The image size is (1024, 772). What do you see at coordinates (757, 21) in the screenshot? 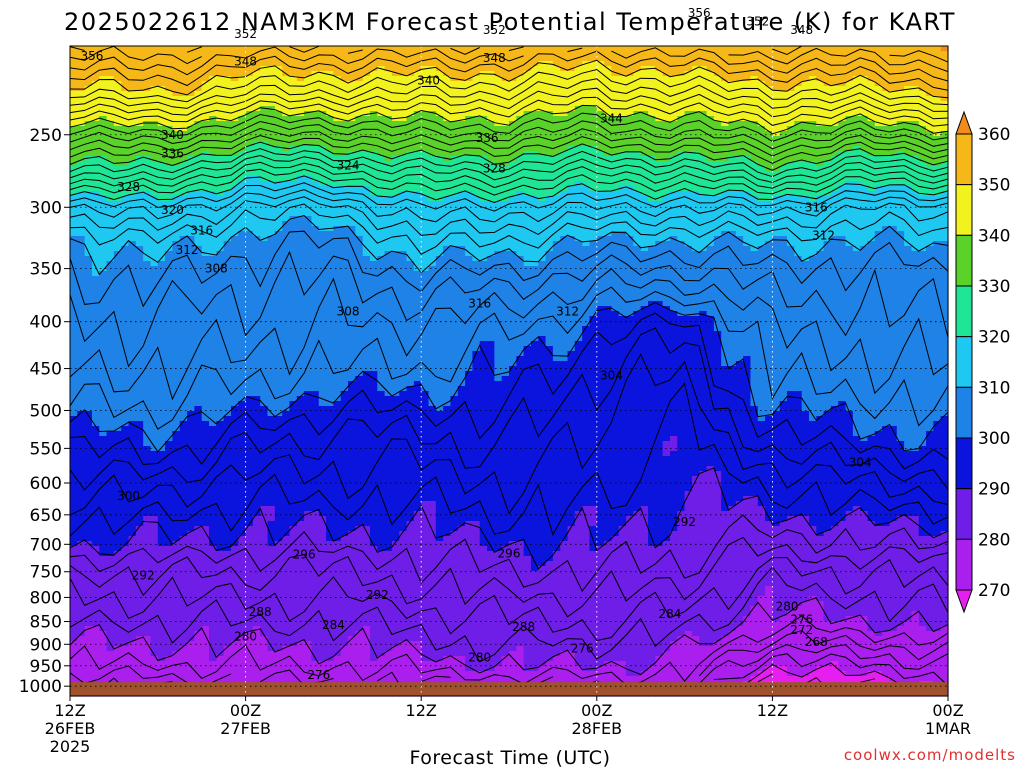
I see `contour-label: 352` at bounding box center [757, 21].